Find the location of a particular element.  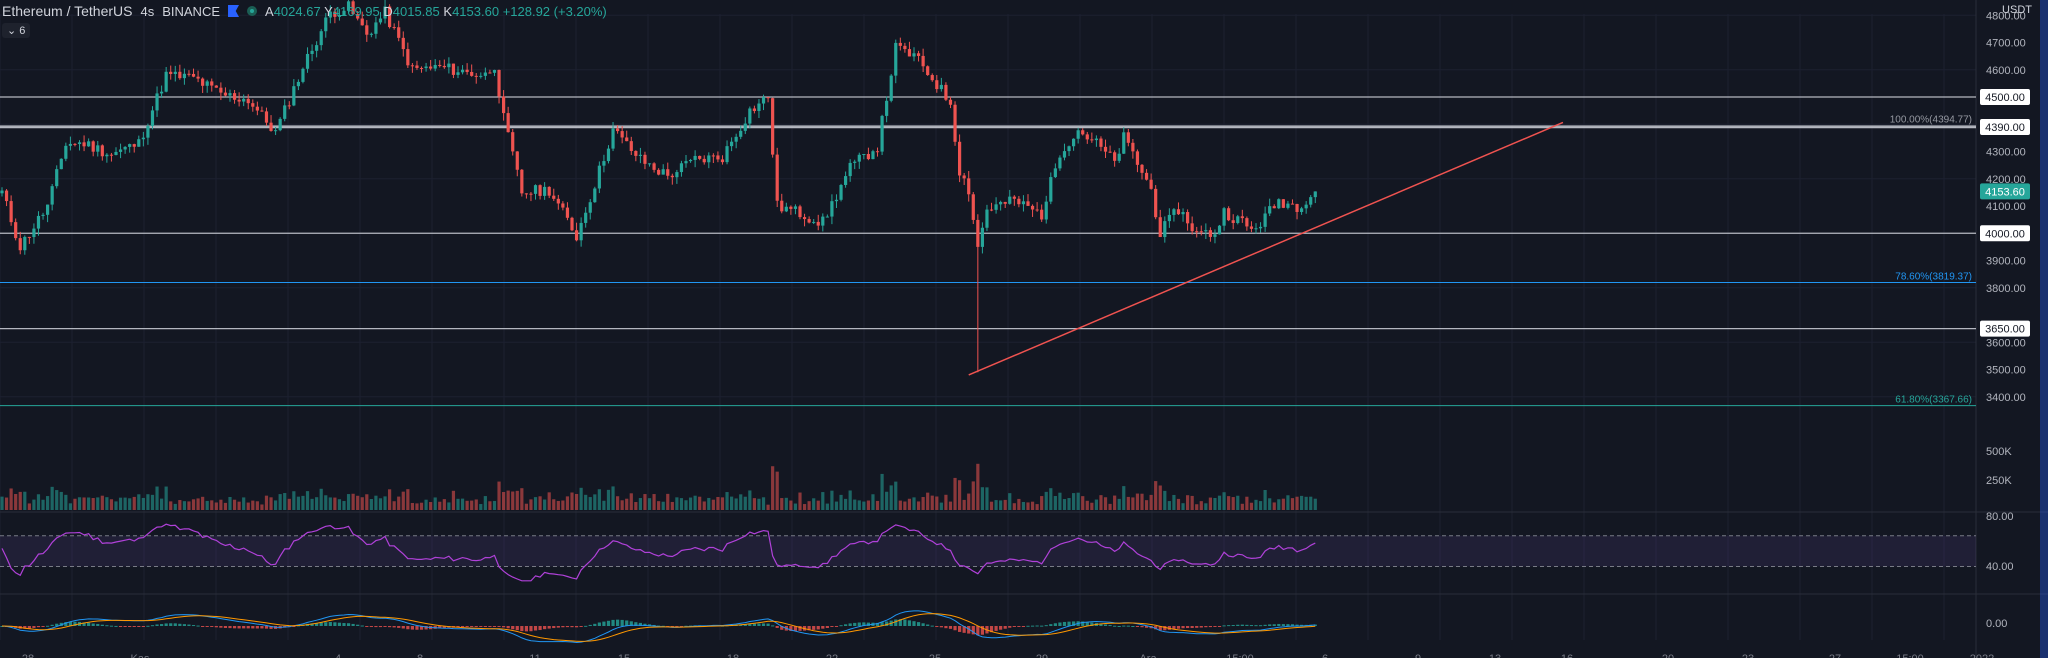

rsi-band is located at coordinates (988, 551).